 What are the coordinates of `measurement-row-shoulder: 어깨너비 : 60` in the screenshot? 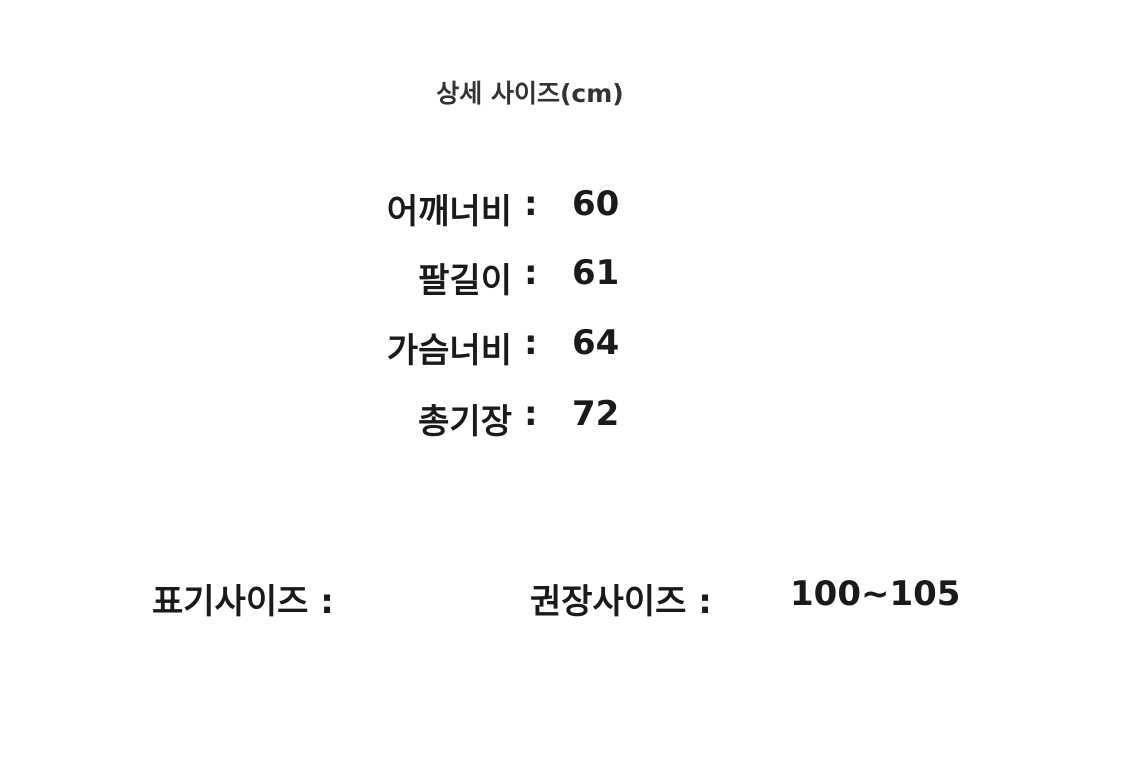 It's located at (562, 209).